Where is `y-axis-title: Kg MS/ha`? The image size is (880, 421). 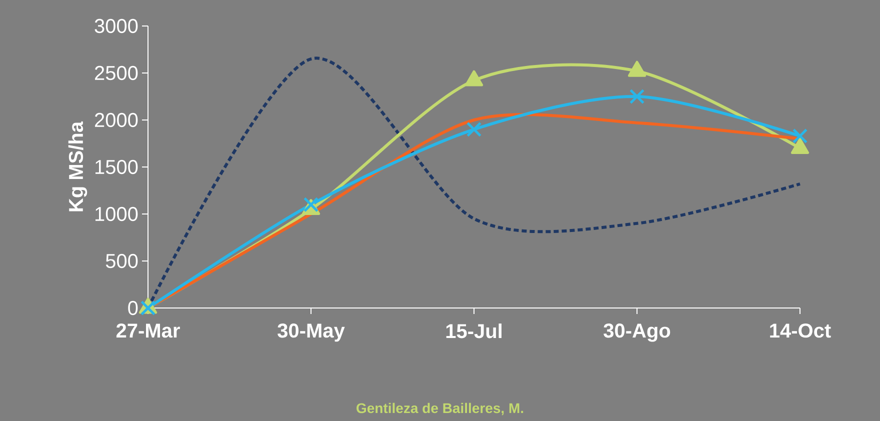 y-axis-title: Kg MS/ha is located at coordinates (78, 166).